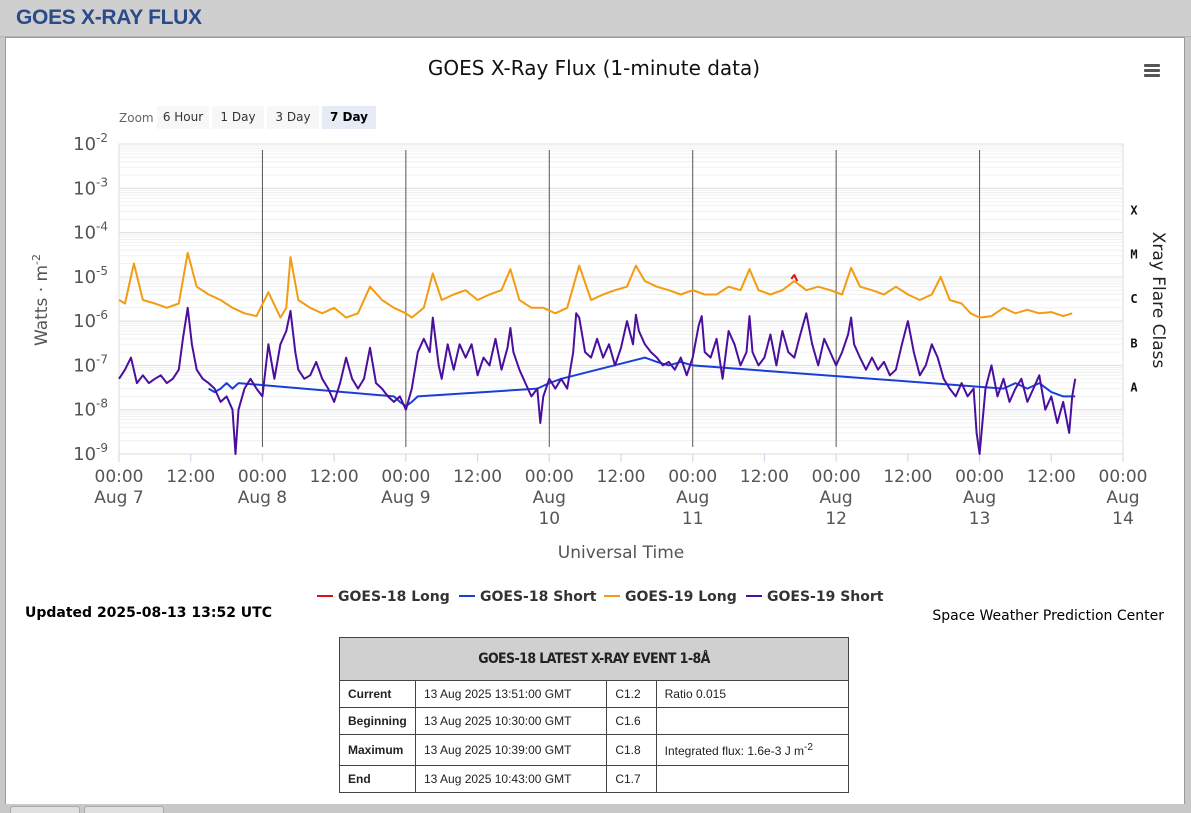  I want to click on legend-item: GOES-18 Long, so click(383, 597).